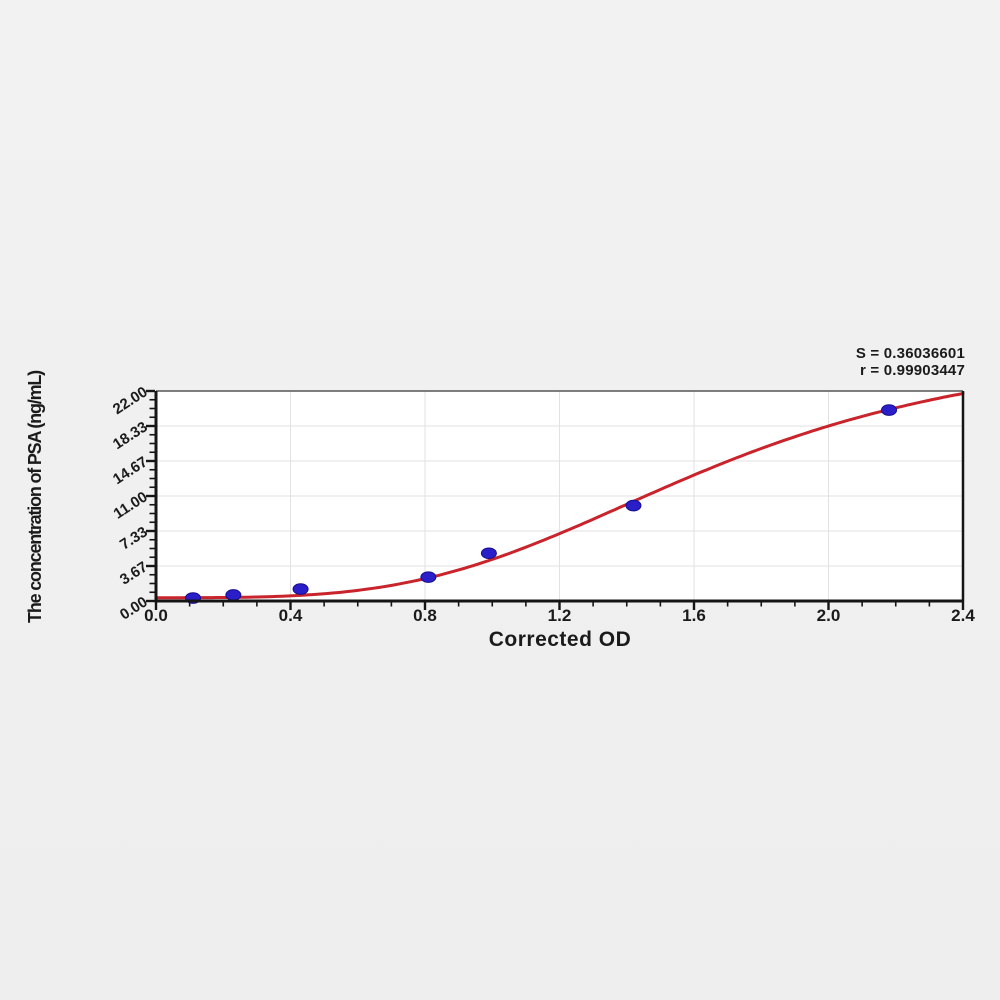 The height and width of the screenshot is (1000, 1000). What do you see at coordinates (425, 615) in the screenshot?
I see `x-tick-label: 0.8` at bounding box center [425, 615].